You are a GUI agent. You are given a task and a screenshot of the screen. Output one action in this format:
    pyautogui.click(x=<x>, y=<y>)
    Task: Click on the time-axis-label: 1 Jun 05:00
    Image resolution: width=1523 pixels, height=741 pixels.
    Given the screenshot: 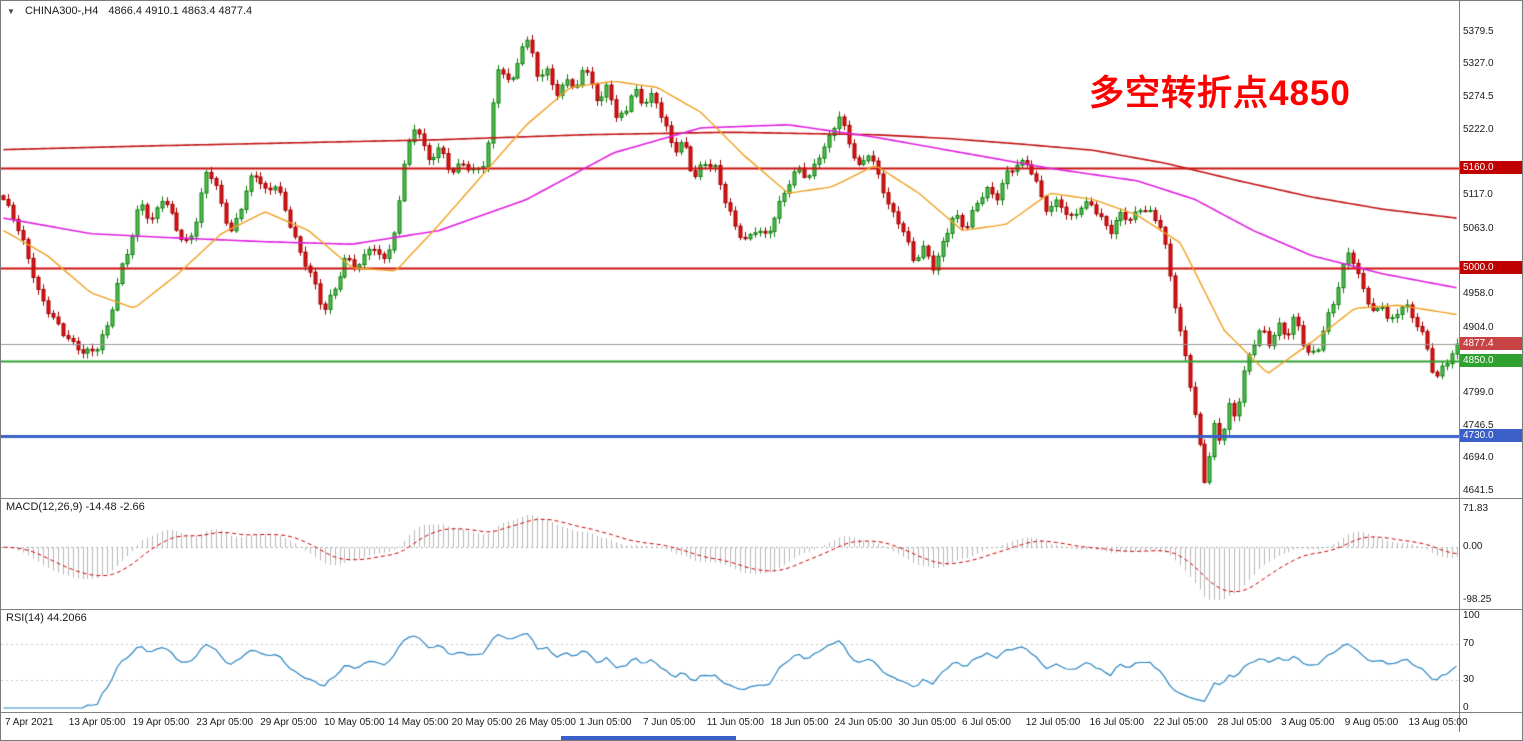 What is the action you would take?
    pyautogui.click(x=605, y=722)
    